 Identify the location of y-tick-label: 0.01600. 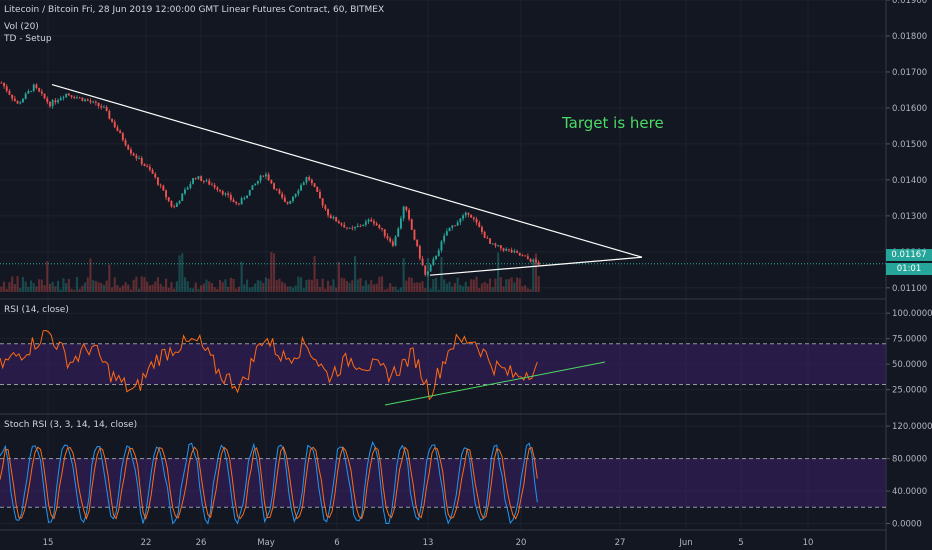
(909, 109).